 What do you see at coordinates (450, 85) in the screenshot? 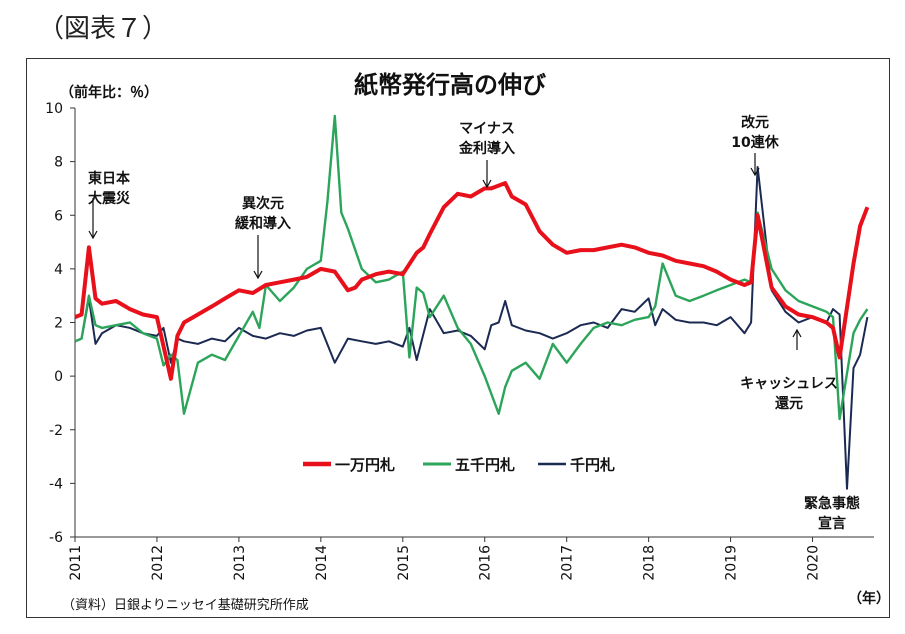
I see `chart-title: 紙幣発行高の伸び` at bounding box center [450, 85].